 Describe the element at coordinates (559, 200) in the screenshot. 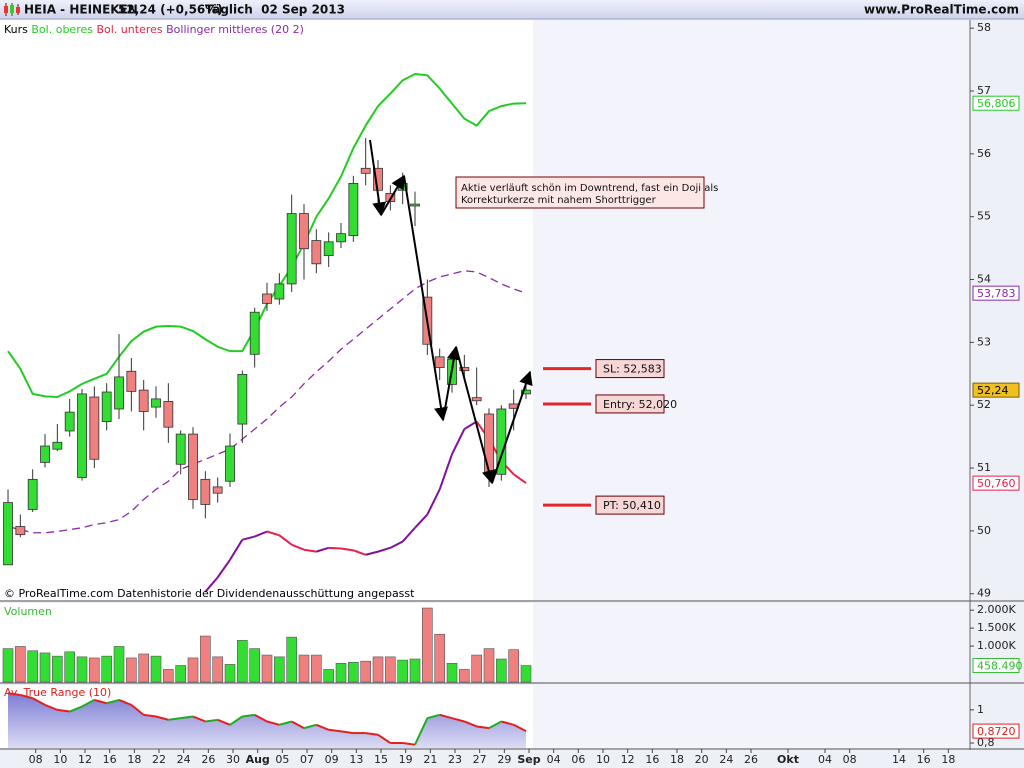

I see `annotation-text: Korrekturkerze mit nahem Shorttrigger` at that location.